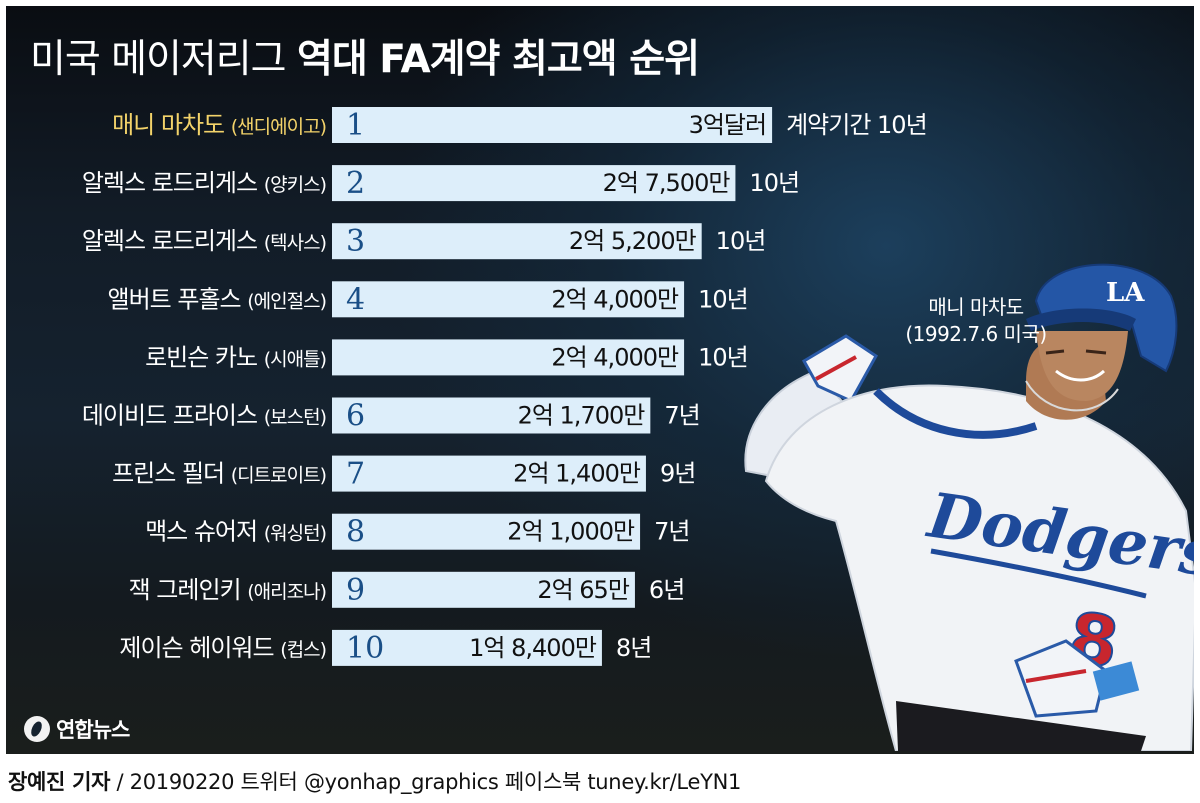  I want to click on player-label: 맥스 슈어저 (워싱턴), so click(235, 532).